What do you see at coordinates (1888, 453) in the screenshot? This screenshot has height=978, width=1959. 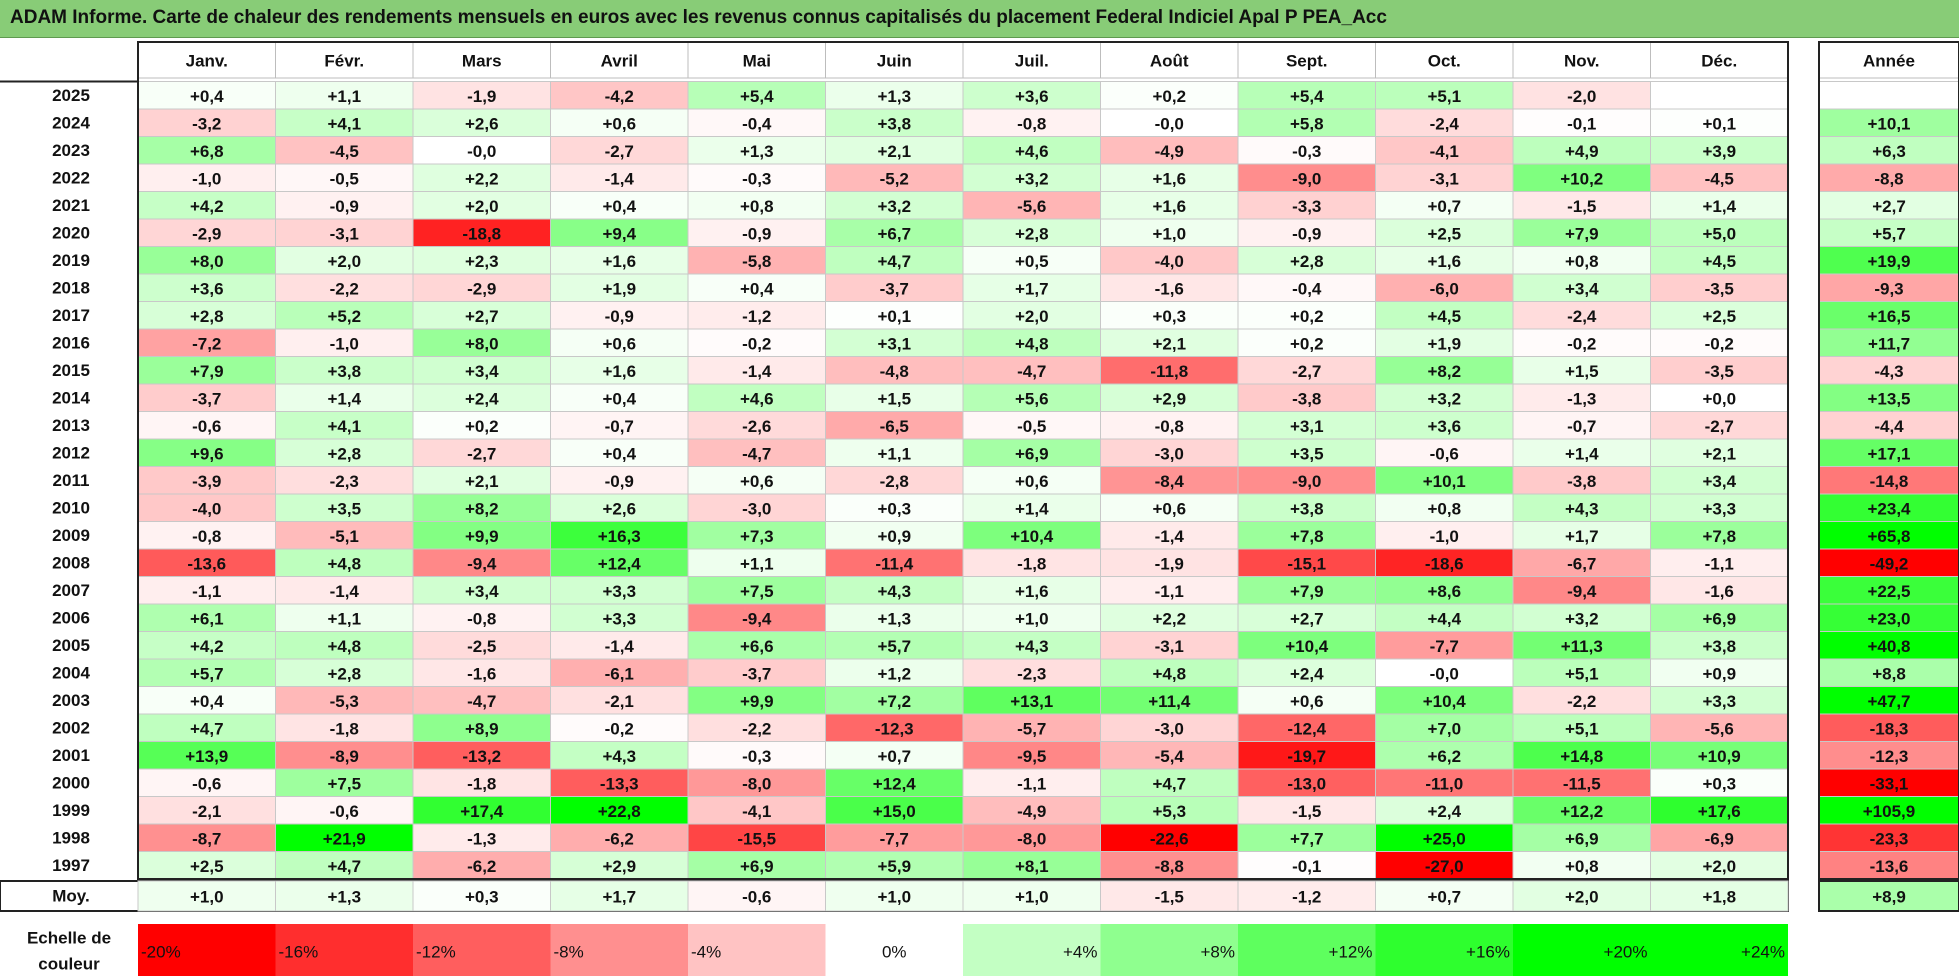 I see `annual-value: +17,1` at bounding box center [1888, 453].